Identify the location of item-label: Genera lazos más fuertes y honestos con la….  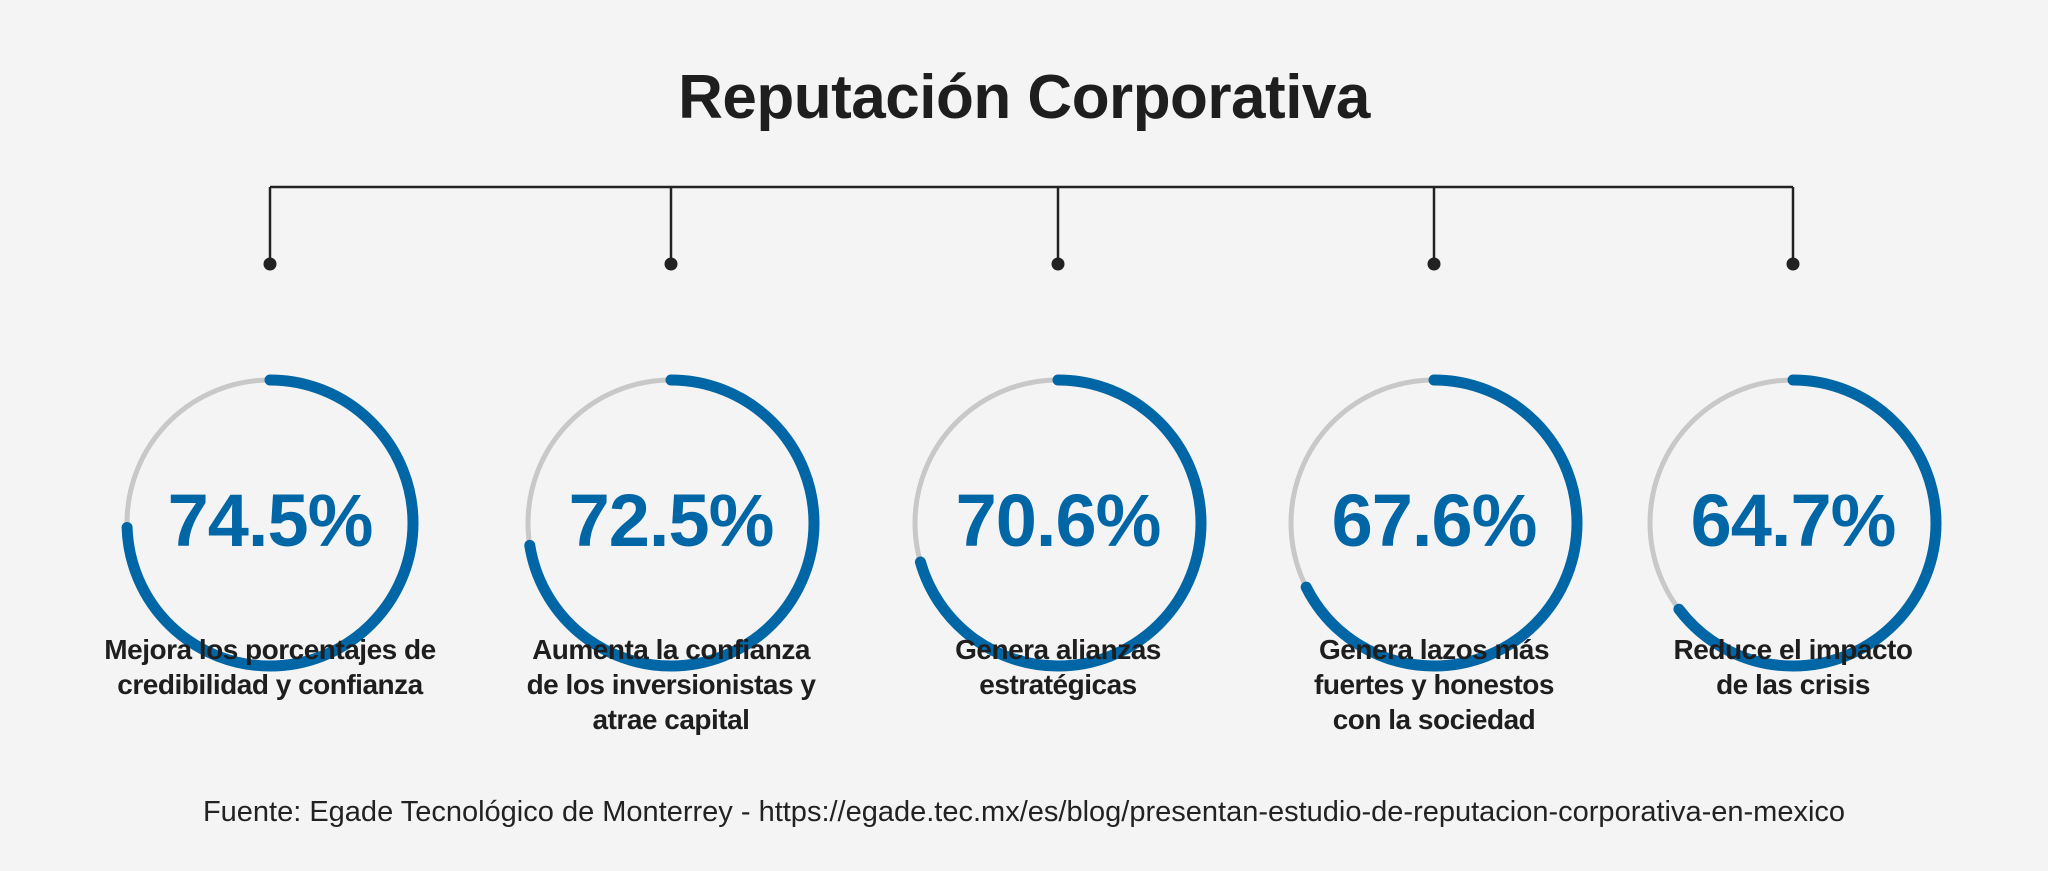
(1434, 684).